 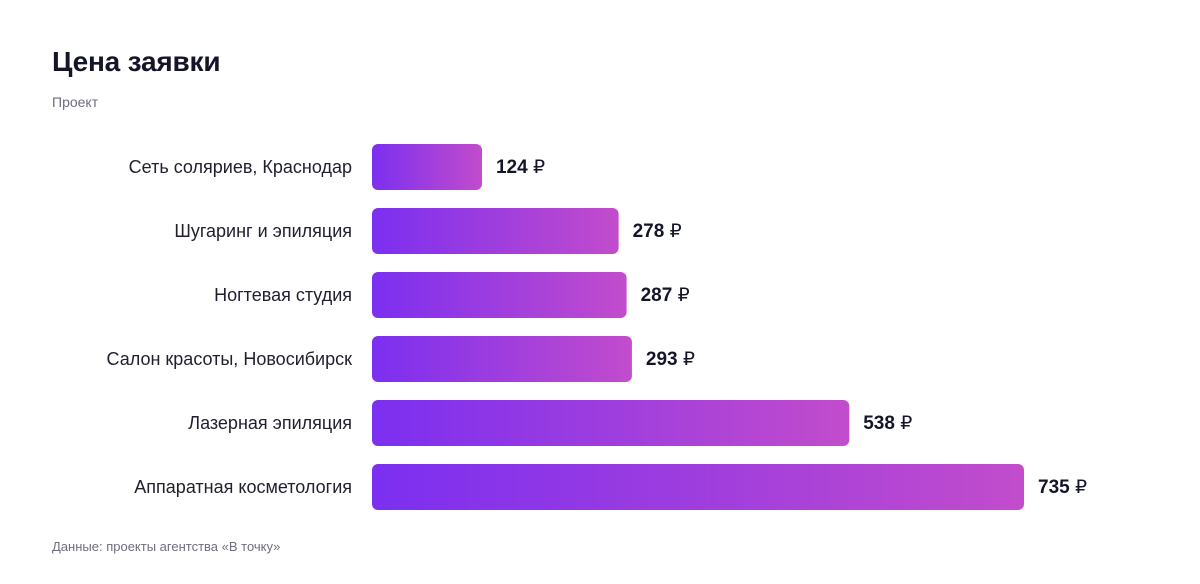 I want to click on value-label: 538 ₽, so click(x=887, y=423).